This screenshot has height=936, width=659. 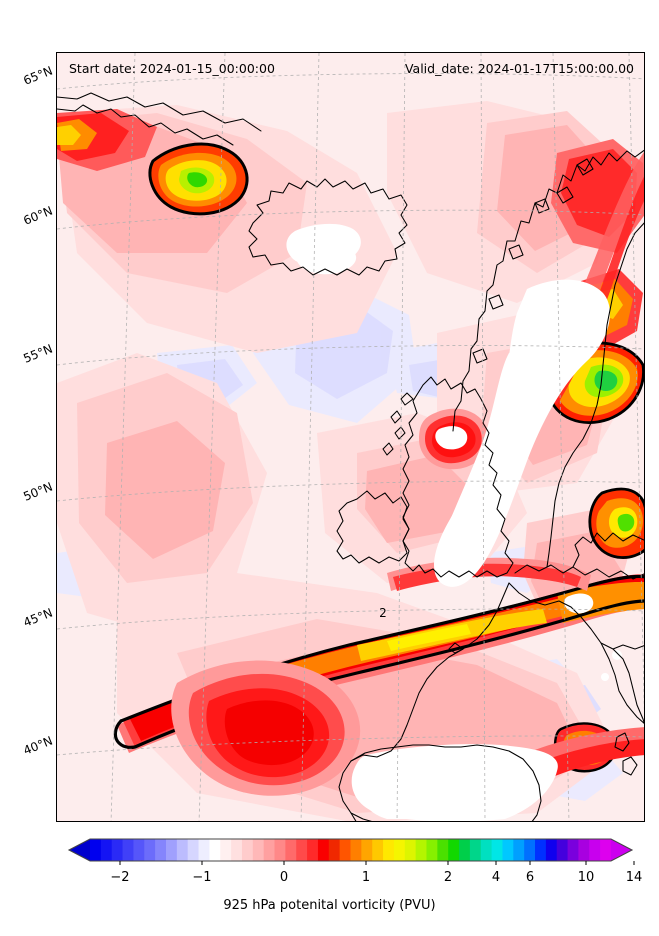 What do you see at coordinates (172, 68) in the screenshot?
I see `start-date-annotation: Start date: 2024-01-15_00:00:00` at bounding box center [172, 68].